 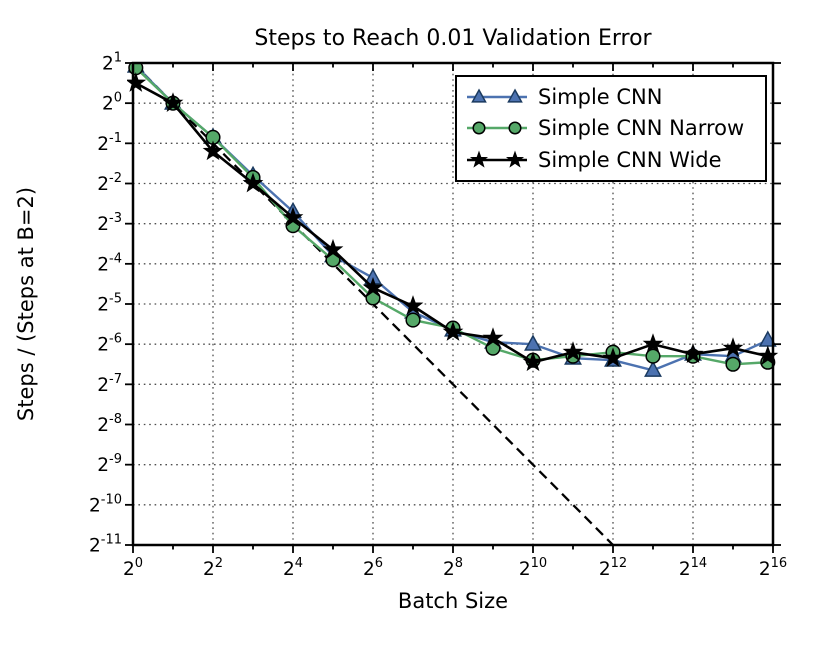 What do you see at coordinates (497, 128) in the screenshot?
I see `legend-circle-marker-icon` at bounding box center [497, 128].